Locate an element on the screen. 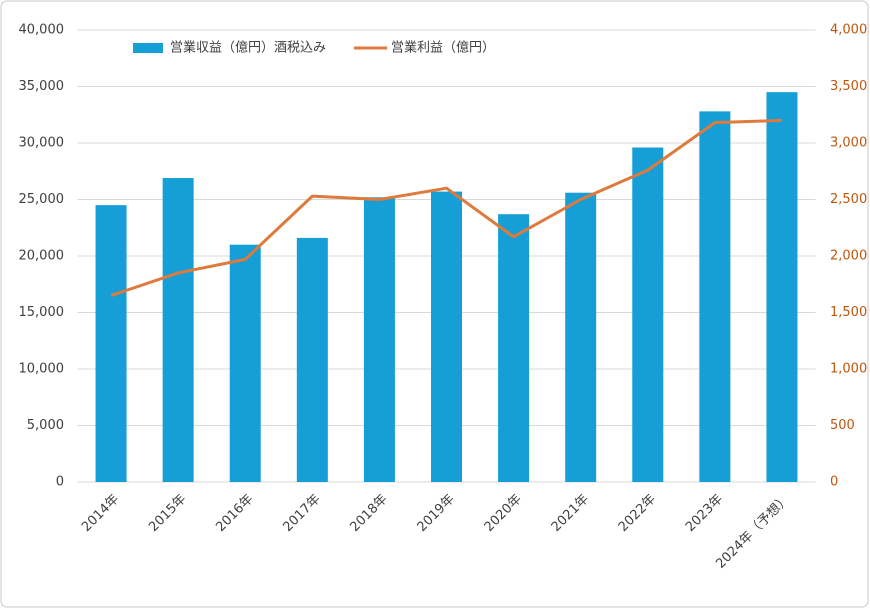 The image size is (870, 609). legend-swatch is located at coordinates (148, 48).